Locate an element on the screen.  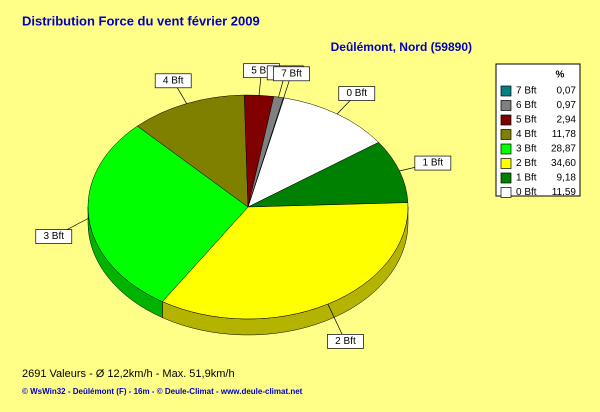
legend-value: 0,07 is located at coordinates (567, 91).